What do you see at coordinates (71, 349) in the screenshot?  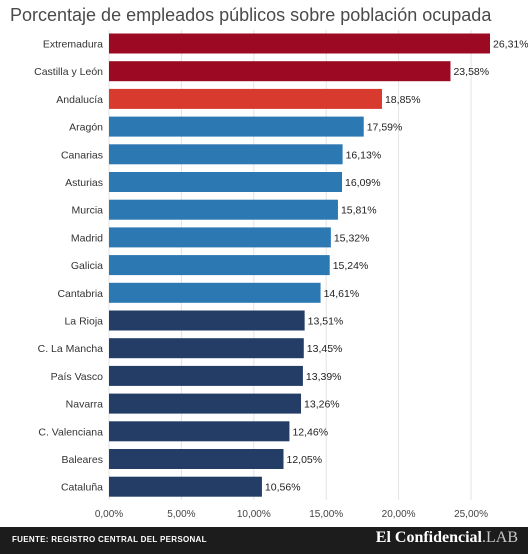 I see `category-label: C. La Mancha` at bounding box center [71, 349].